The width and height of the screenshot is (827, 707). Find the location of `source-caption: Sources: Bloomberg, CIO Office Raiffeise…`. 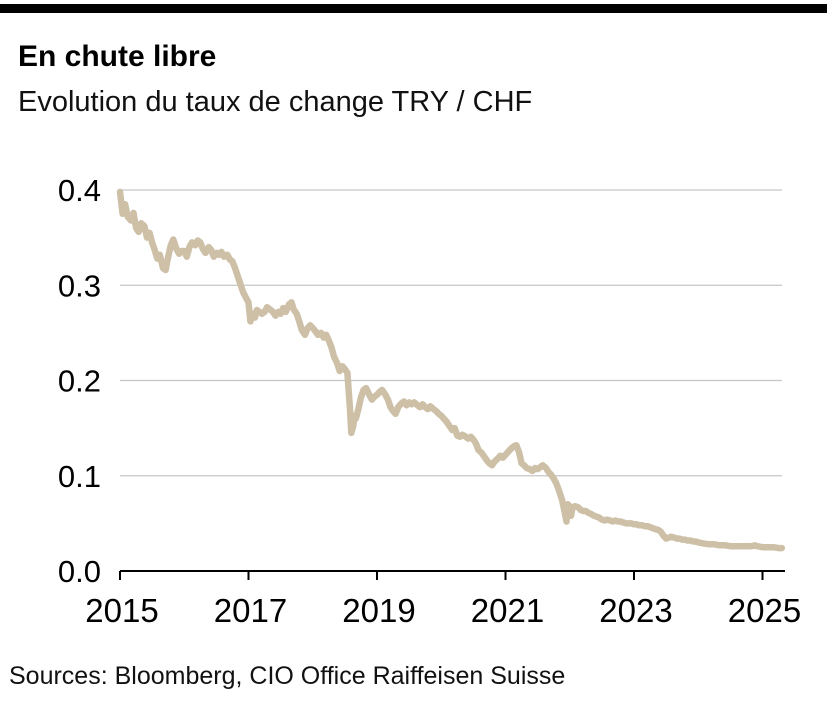

source-caption: Sources: Bloomberg, CIO Office Raiffeise… is located at coordinates (287, 676).